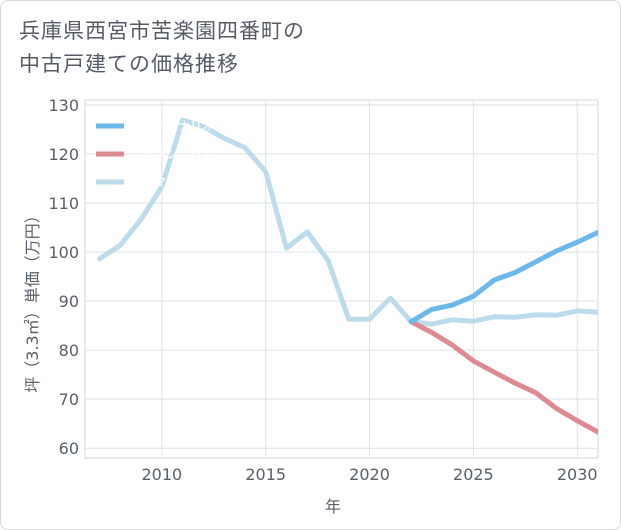 The image size is (621, 530). I want to click on chart-title: 兵庫県西宮市苦楽園四番町の 中古戸建ての価格推移, so click(162, 48).